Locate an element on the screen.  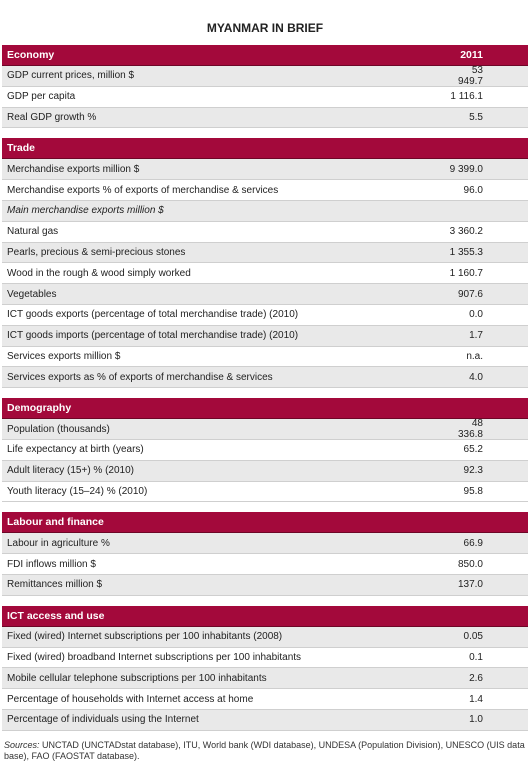
row-value: 95.8 is located at coordinates (473, 491).